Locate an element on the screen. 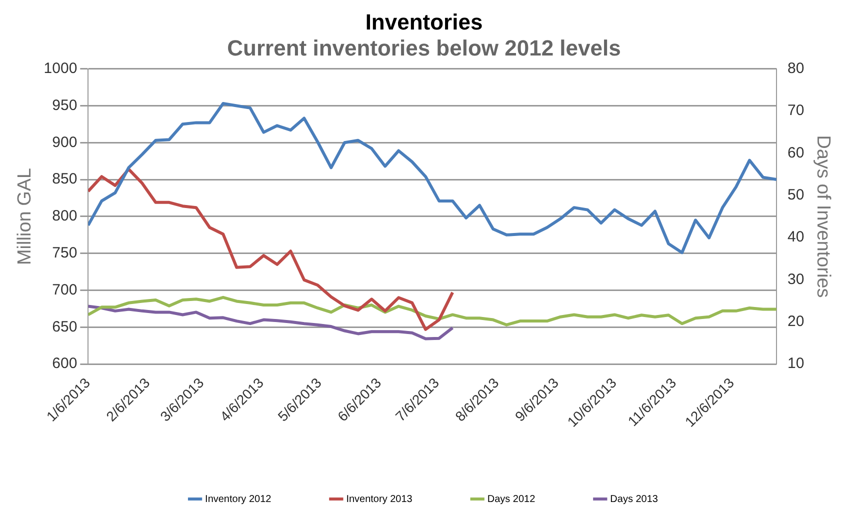  y2-tick-label: 70 is located at coordinates (796, 111).